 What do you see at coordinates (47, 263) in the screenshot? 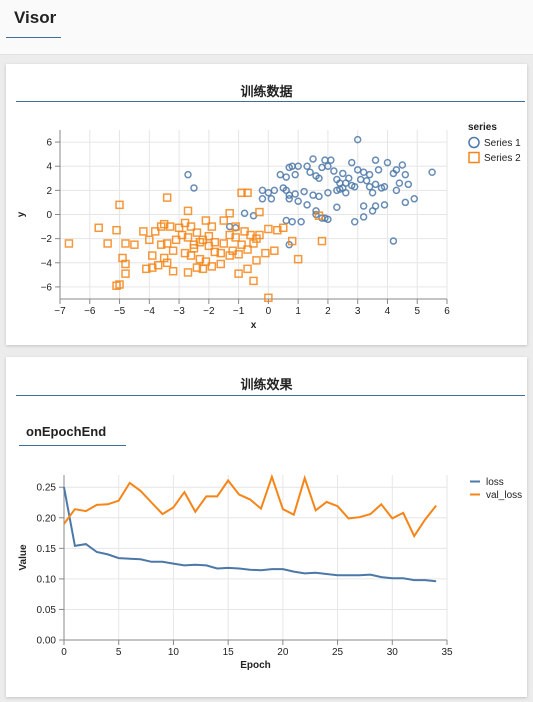
I see `y-tick-label: −4` at bounding box center [47, 263].